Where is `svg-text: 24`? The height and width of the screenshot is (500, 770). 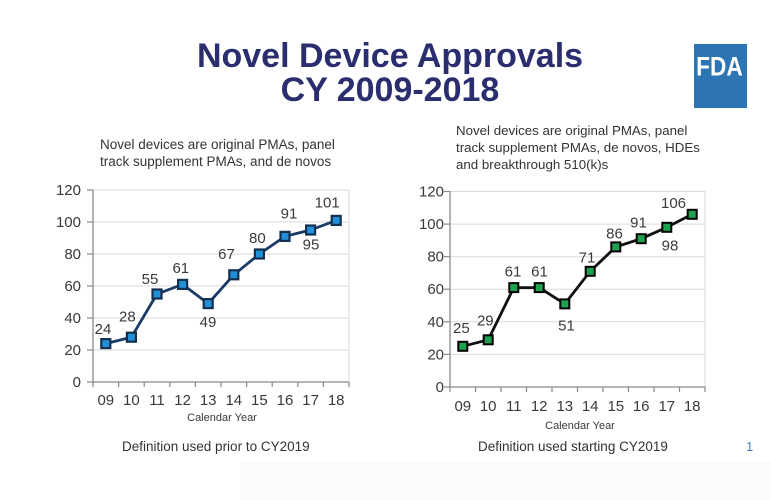
svg-text: 24 is located at coordinates (103, 329).